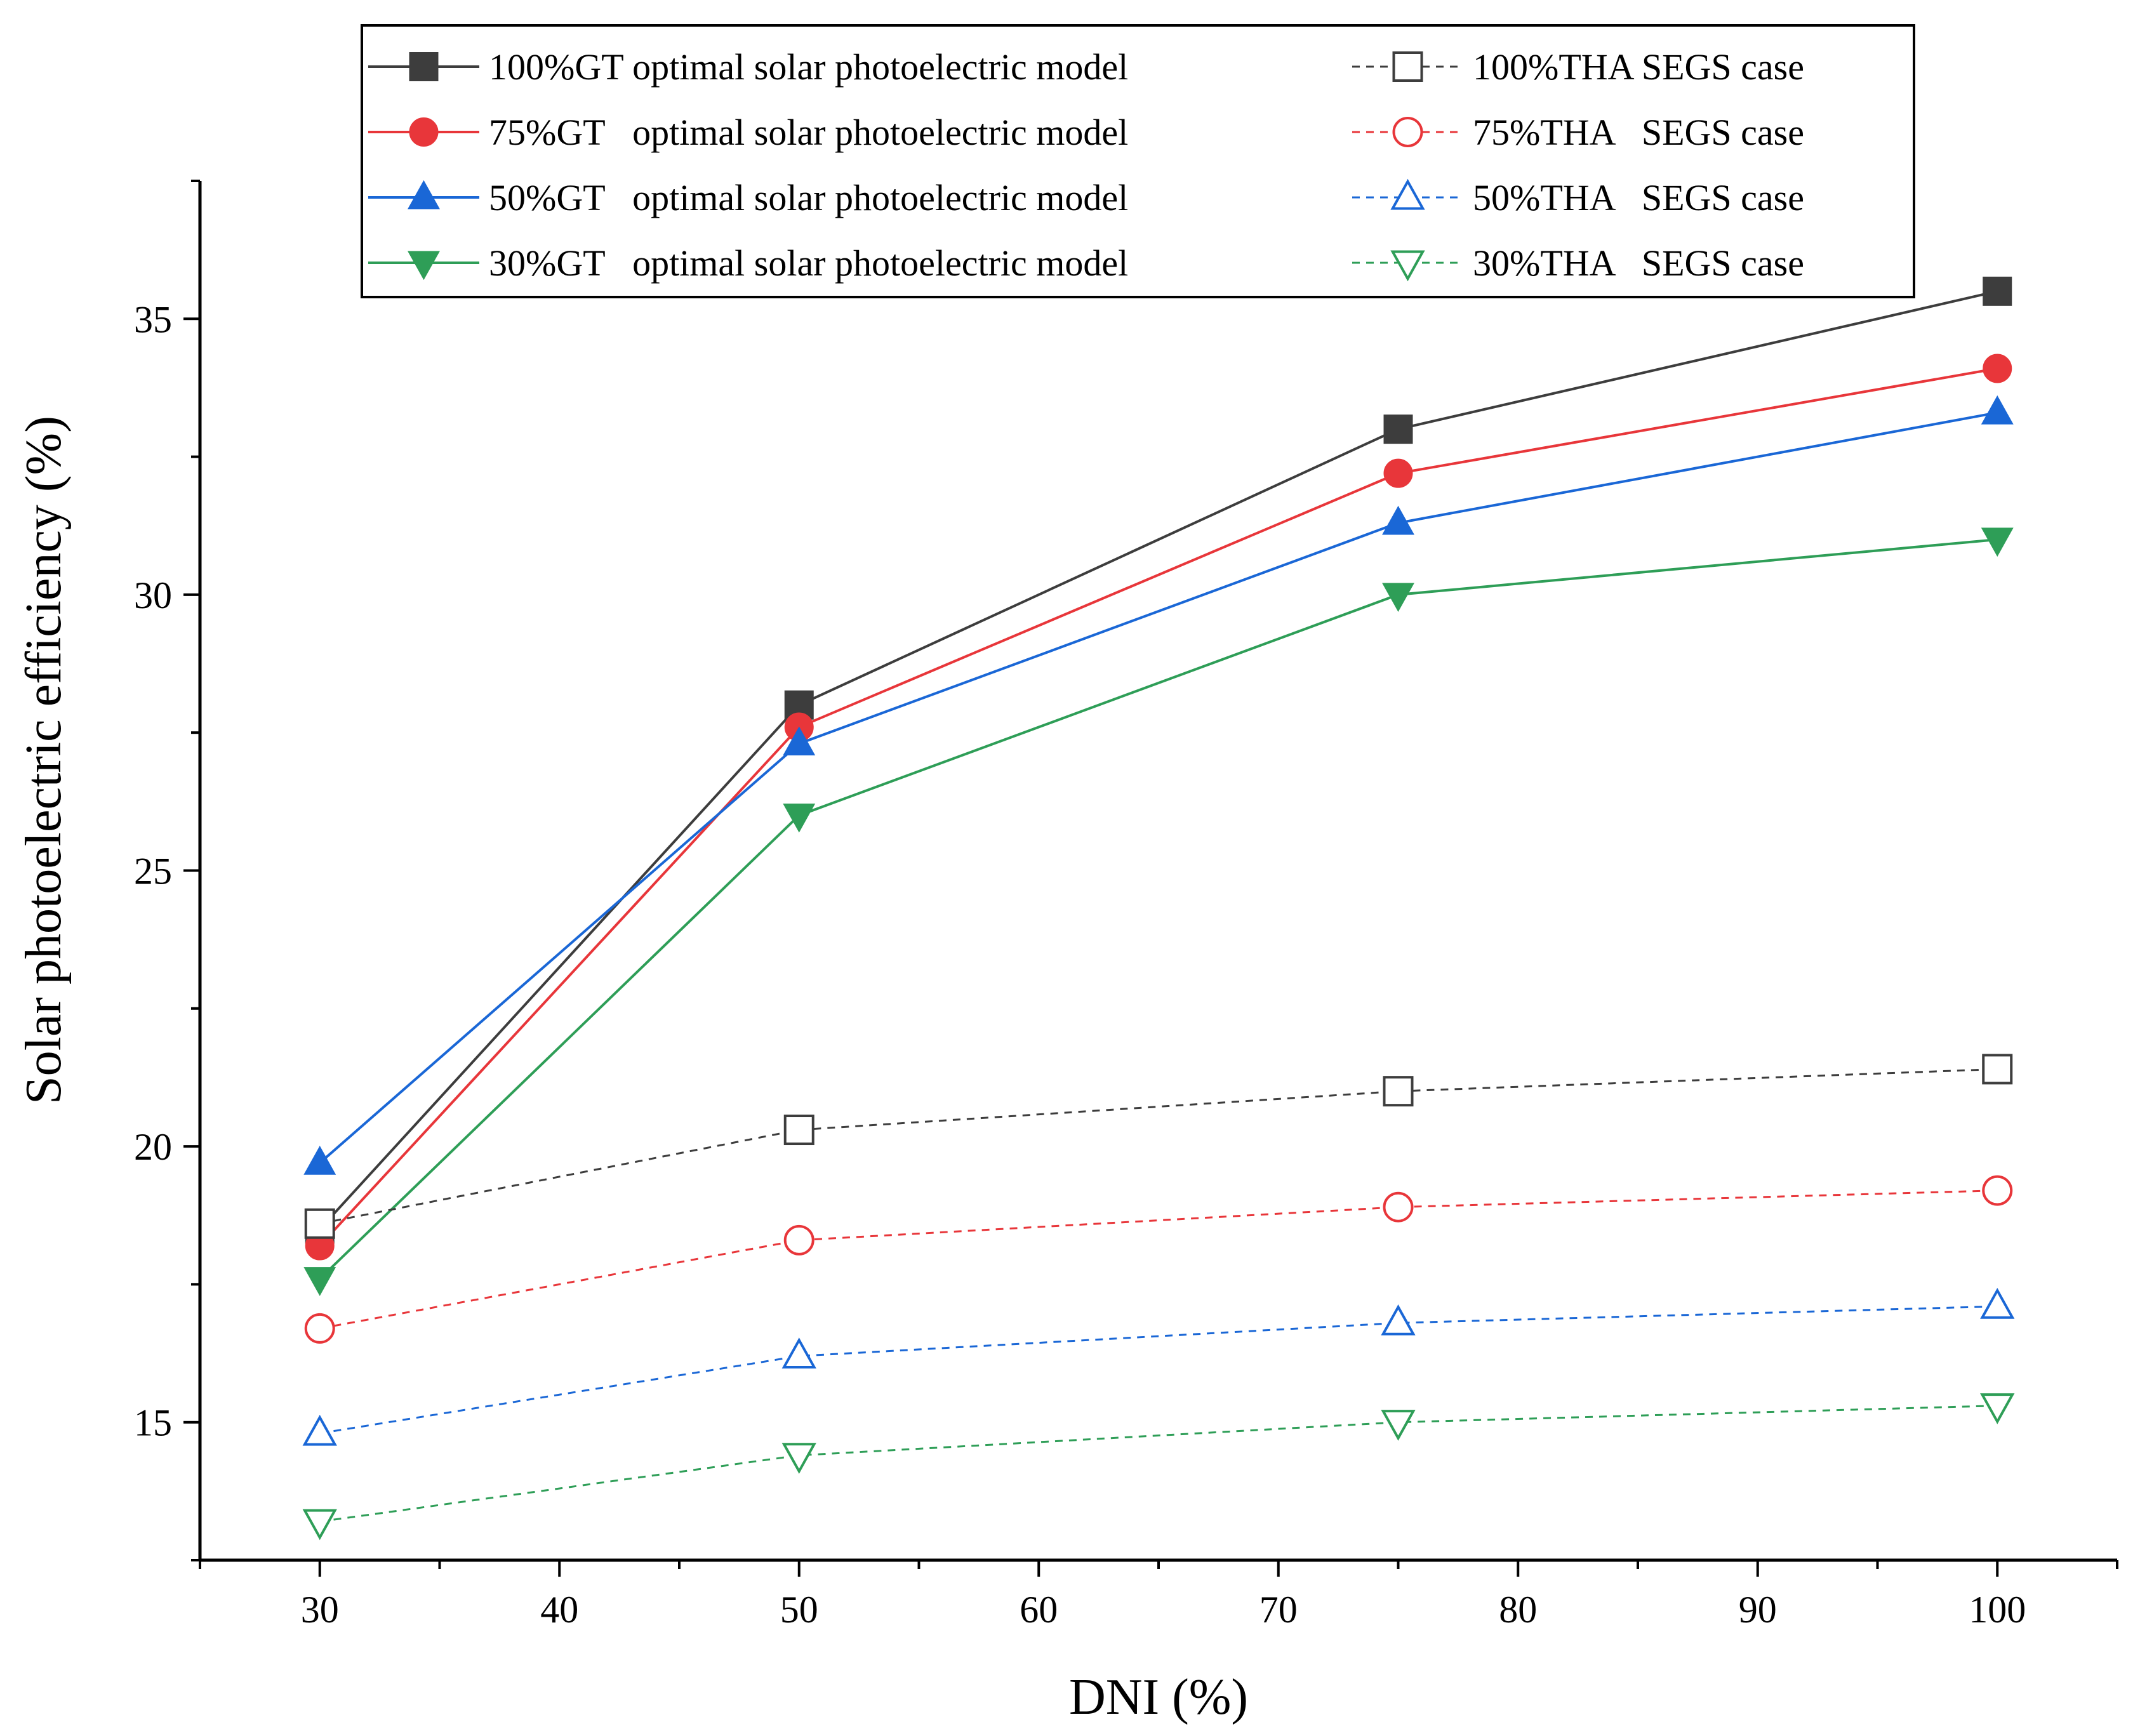 The height and width of the screenshot is (1736, 2140). What do you see at coordinates (153, 1423) in the screenshot?
I see `y-tick-label: 15` at bounding box center [153, 1423].